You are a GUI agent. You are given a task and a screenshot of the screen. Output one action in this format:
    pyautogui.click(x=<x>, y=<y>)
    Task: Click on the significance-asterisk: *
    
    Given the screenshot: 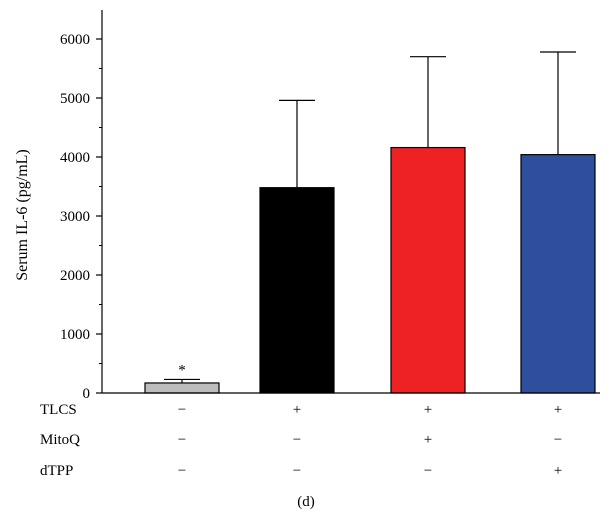 What is the action you would take?
    pyautogui.click(x=182, y=370)
    